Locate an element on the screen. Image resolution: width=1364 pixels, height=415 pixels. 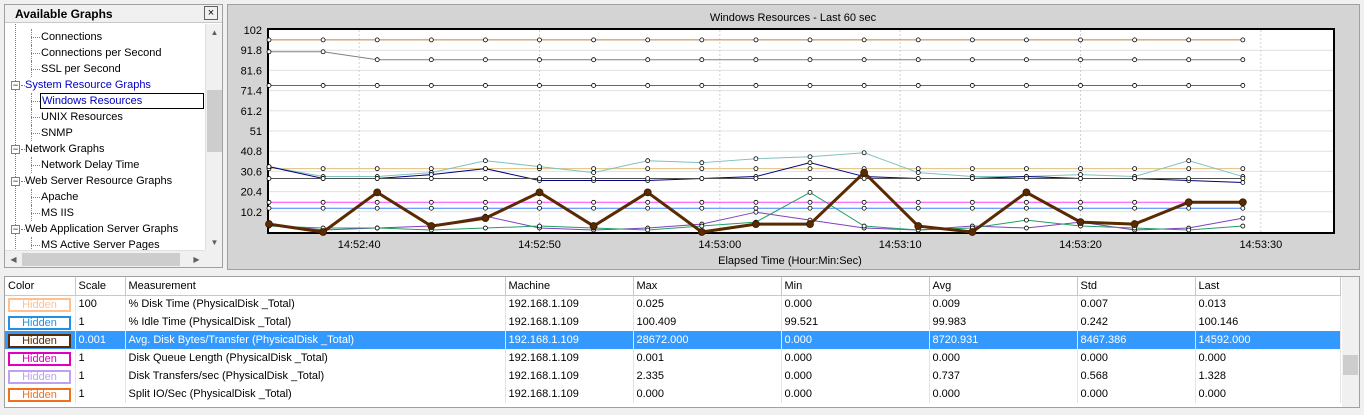
tree-item-connections: Connections is located at coordinates (71, 37).